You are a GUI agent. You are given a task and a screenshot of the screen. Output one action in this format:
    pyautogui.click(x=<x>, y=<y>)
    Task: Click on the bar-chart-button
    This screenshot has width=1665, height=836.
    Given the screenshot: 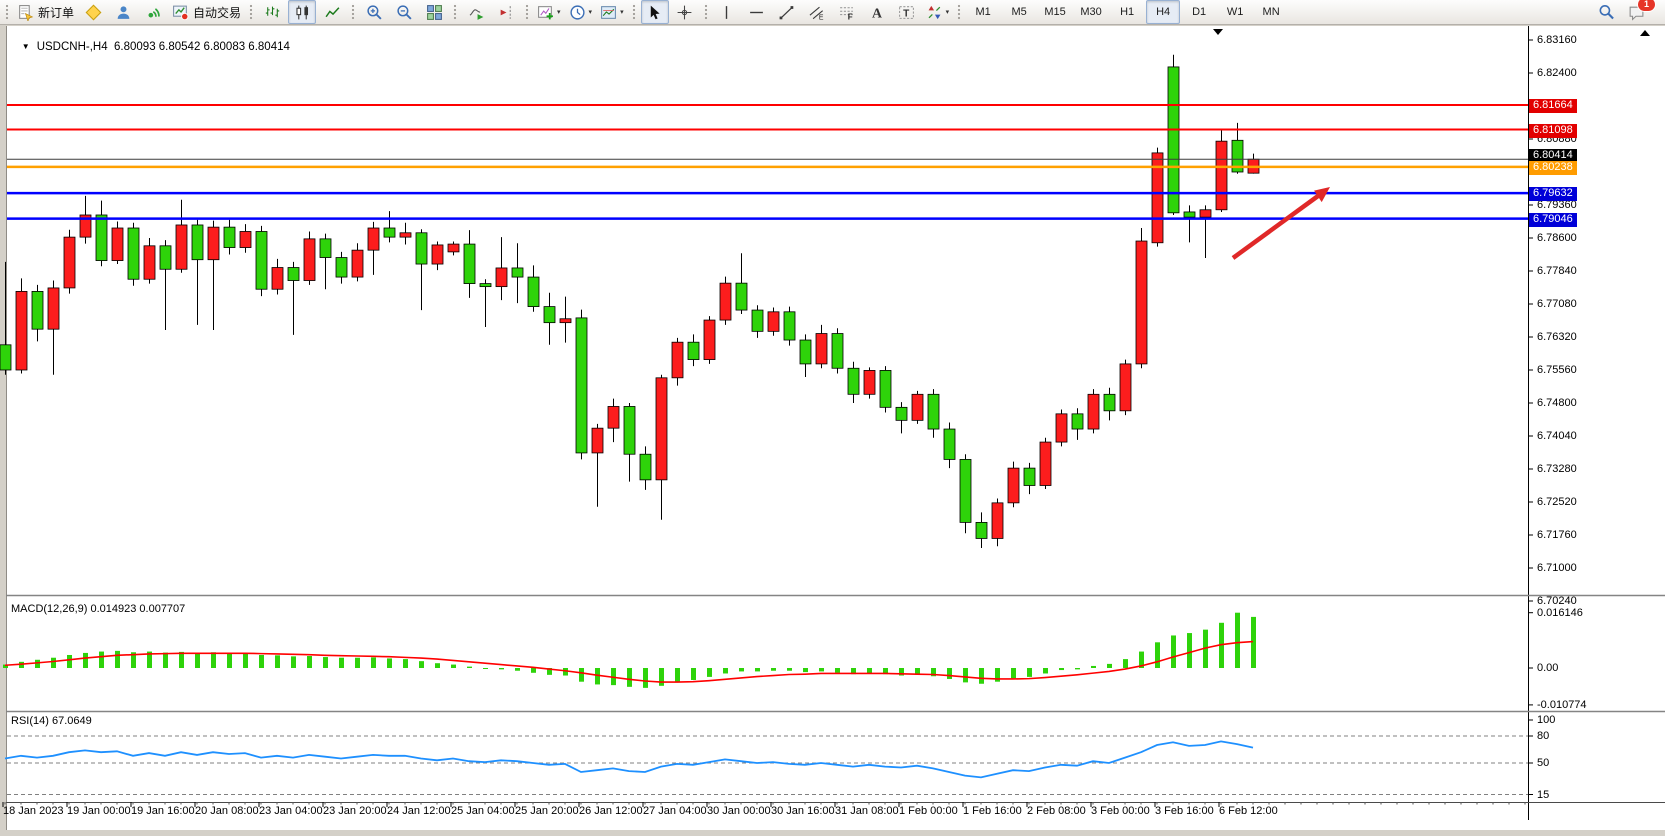 What is the action you would take?
    pyautogui.click(x=272, y=12)
    